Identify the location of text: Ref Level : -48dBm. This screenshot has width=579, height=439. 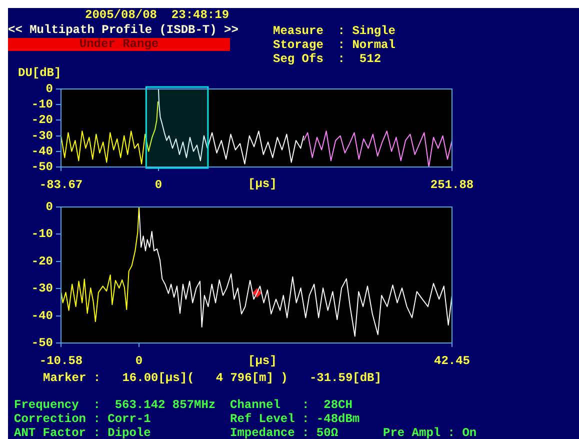
(295, 419).